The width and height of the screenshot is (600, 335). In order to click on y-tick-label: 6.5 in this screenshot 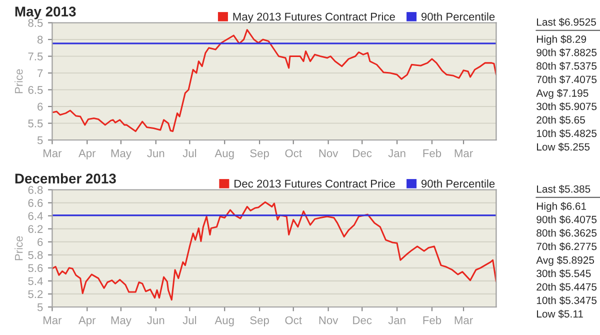, I will do `click(35, 90)`.